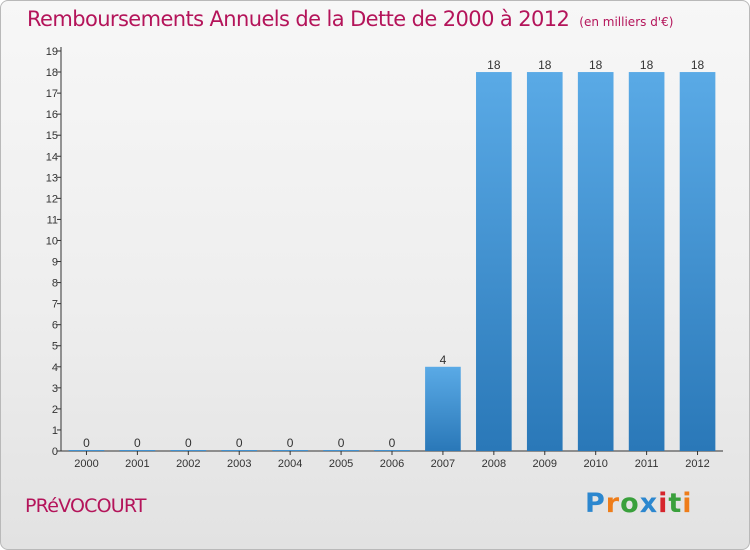  Describe the element at coordinates (85, 506) in the screenshot. I see `commune-name: PRéVOCOURT` at that location.